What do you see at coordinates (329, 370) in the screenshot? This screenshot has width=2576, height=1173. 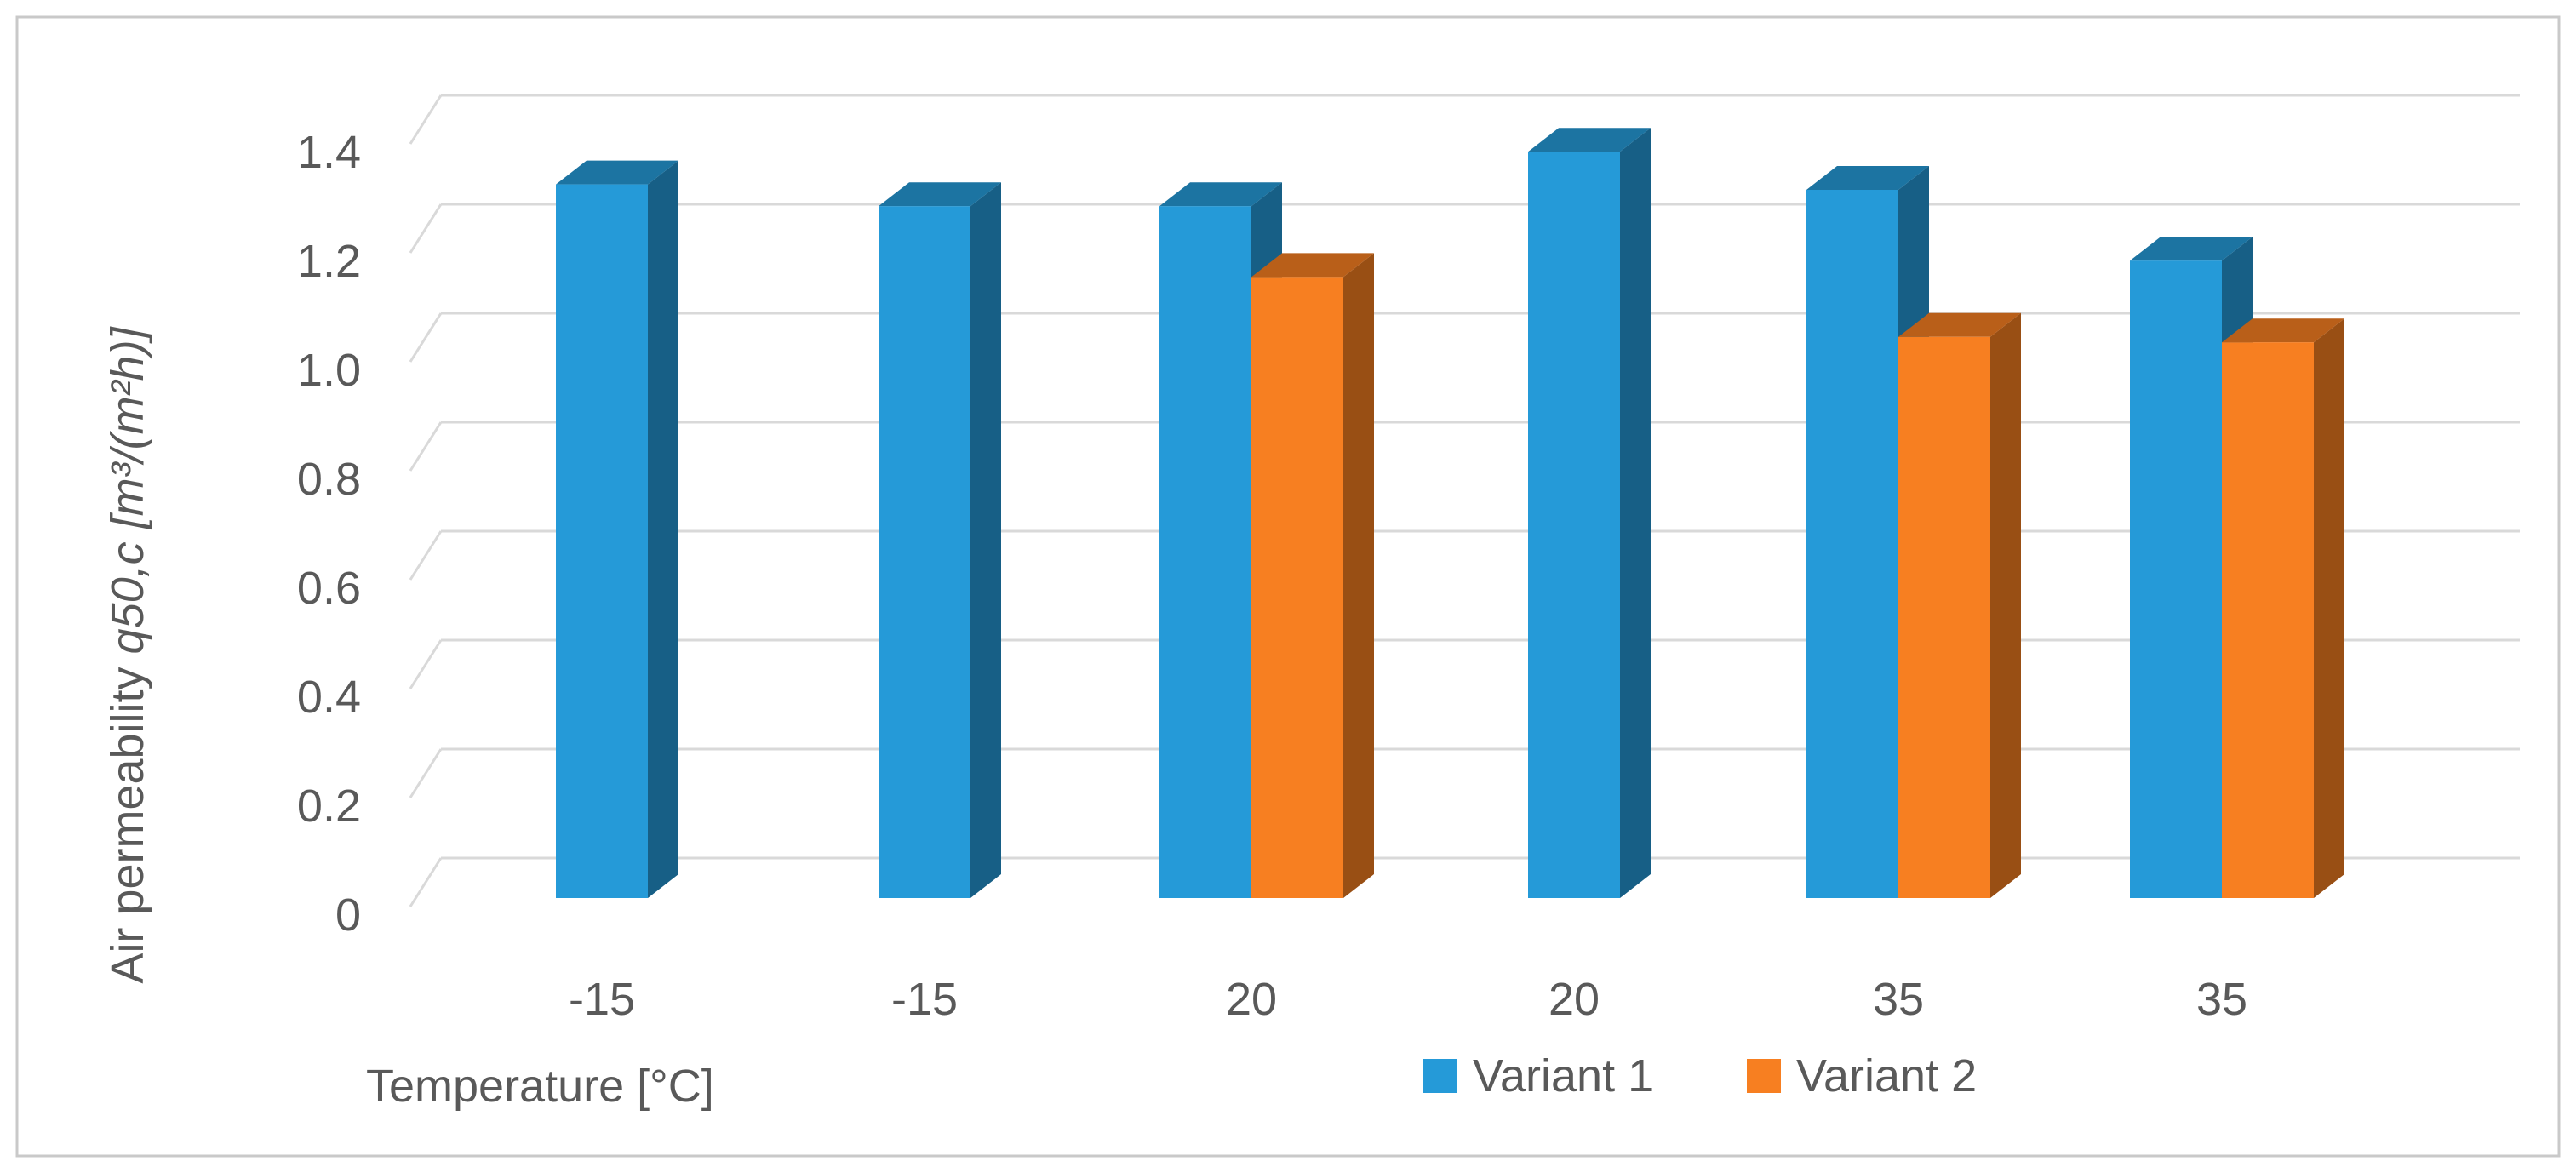 I see `y-tick-label: 1.0` at bounding box center [329, 370].